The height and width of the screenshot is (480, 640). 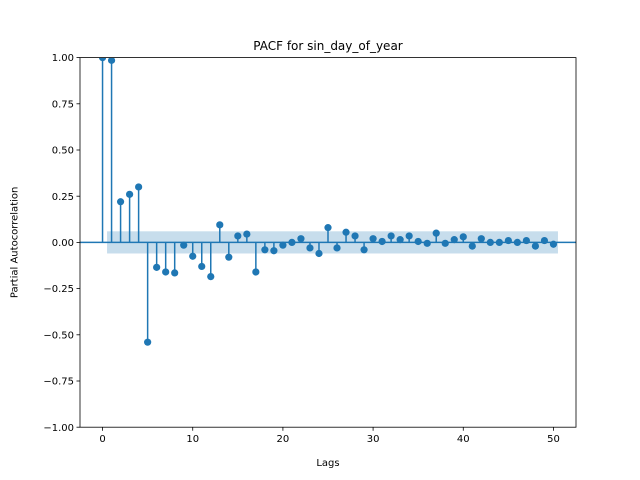 I want to click on y-axis: −1.00 −0.75 −0.50 −0.25 0.00 0.25 0.50 0.75 1.00, so click(x=61, y=243).